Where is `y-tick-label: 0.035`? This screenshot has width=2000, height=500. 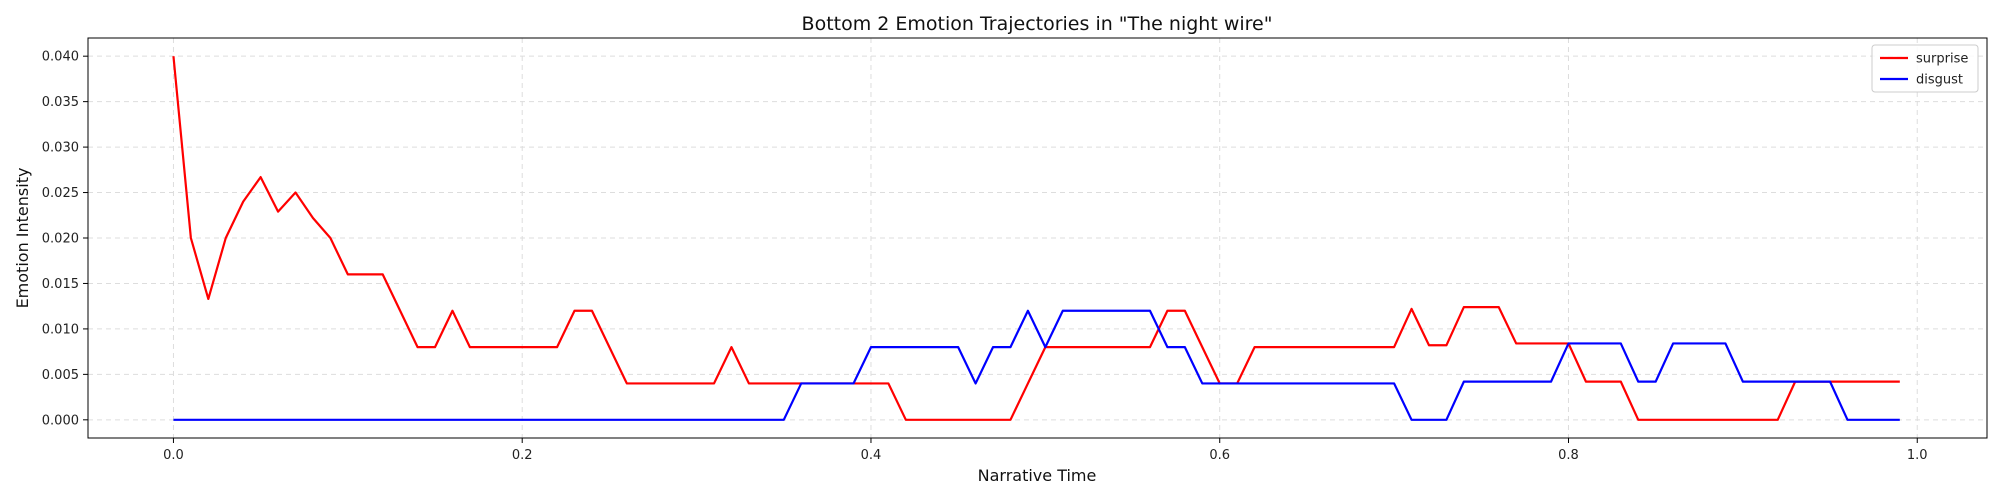 y-tick-label: 0.035 is located at coordinates (60, 102).